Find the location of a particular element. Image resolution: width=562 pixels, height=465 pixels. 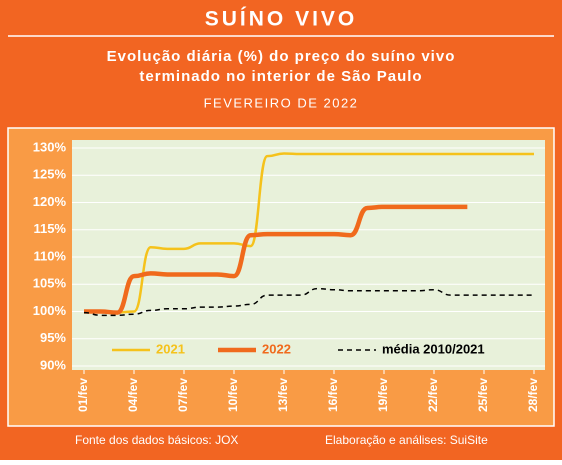

y-tick-label: 90% is located at coordinates (53, 364).